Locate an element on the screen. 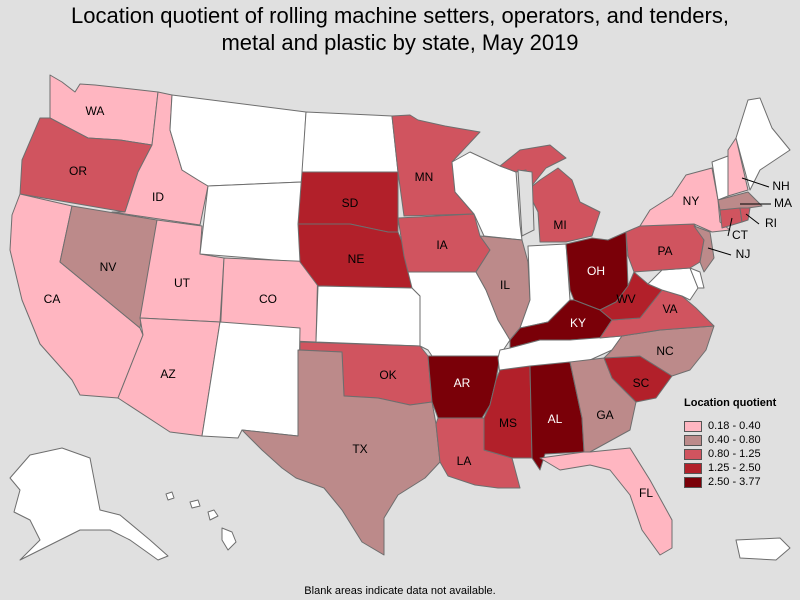  state-DE is located at coordinates (697, 278).